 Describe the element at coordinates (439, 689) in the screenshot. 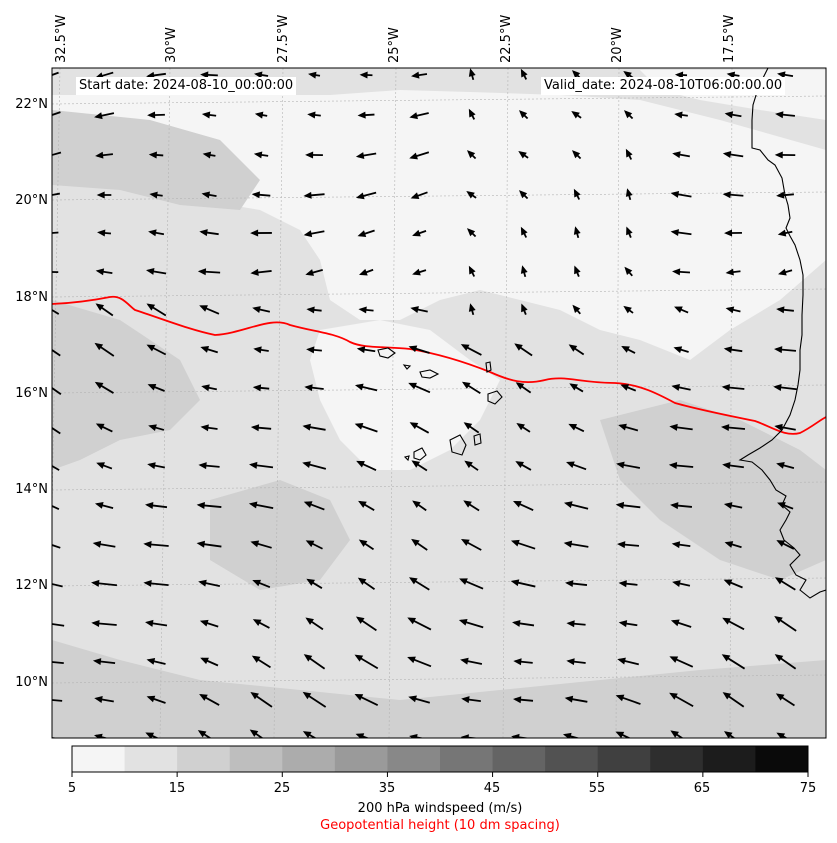

I see `moderate-wind-region-south` at that location.